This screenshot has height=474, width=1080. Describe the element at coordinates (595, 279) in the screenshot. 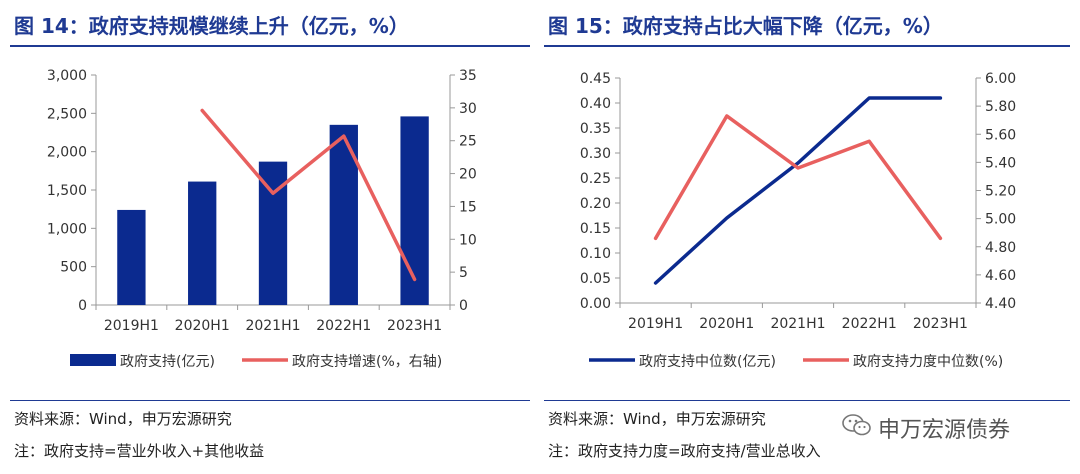

I see `y-tick-label-left: 0.05` at that location.